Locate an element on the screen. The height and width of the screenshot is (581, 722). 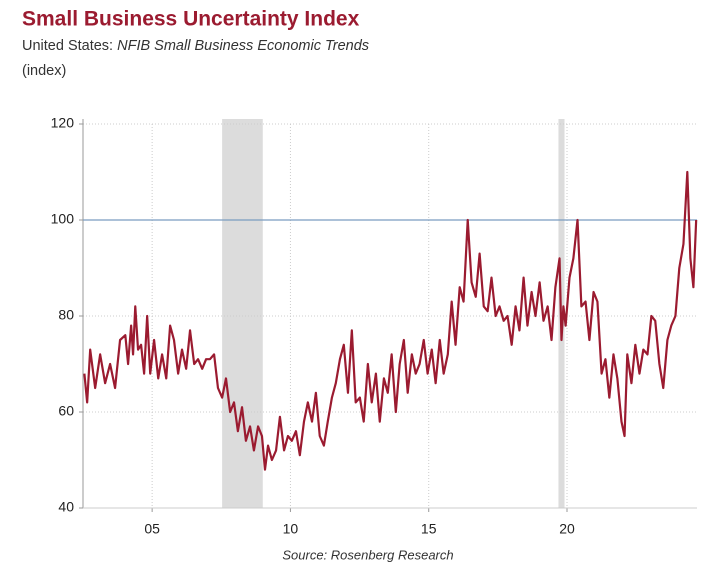
x-tick-label: 05 is located at coordinates (152, 529).